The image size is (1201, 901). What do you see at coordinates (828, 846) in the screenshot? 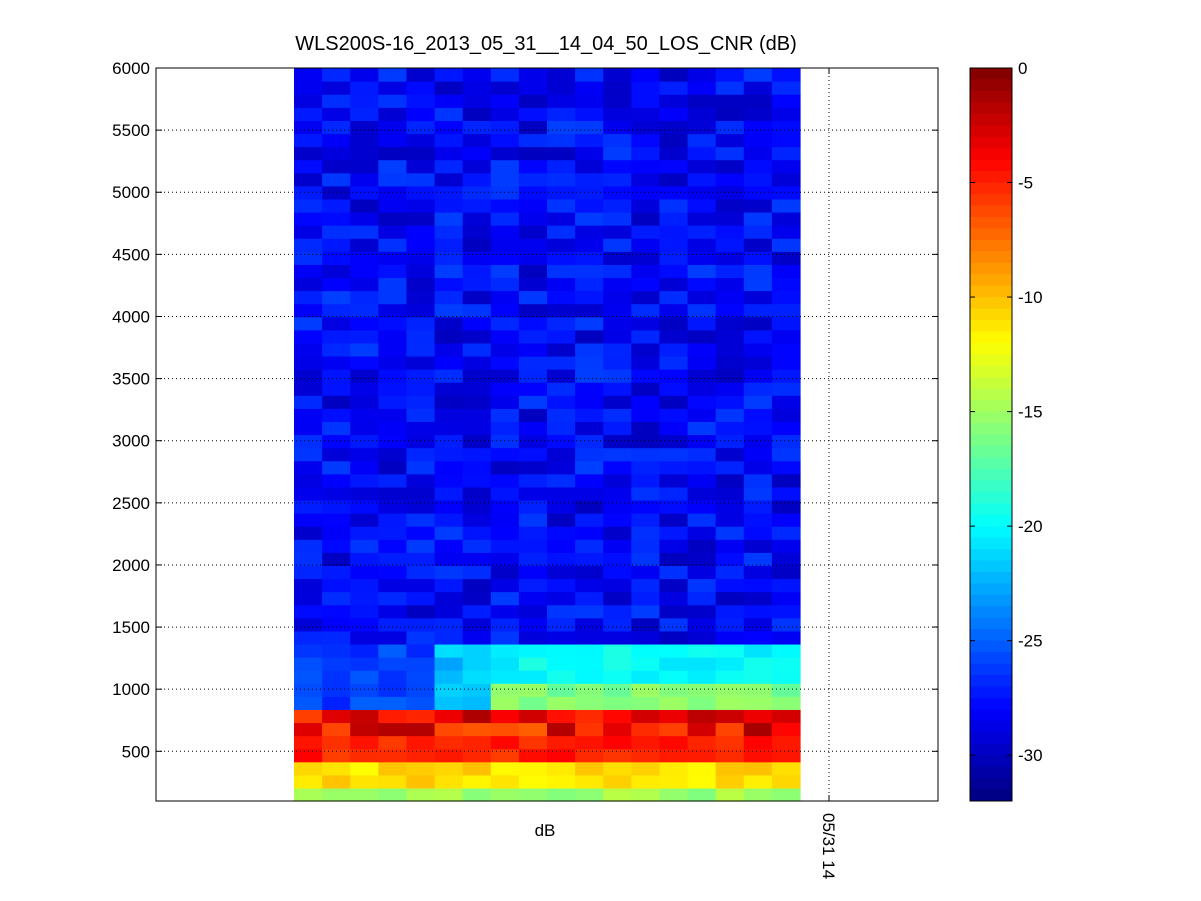
I see `x-tick-label: 05/31 14` at bounding box center [828, 846].